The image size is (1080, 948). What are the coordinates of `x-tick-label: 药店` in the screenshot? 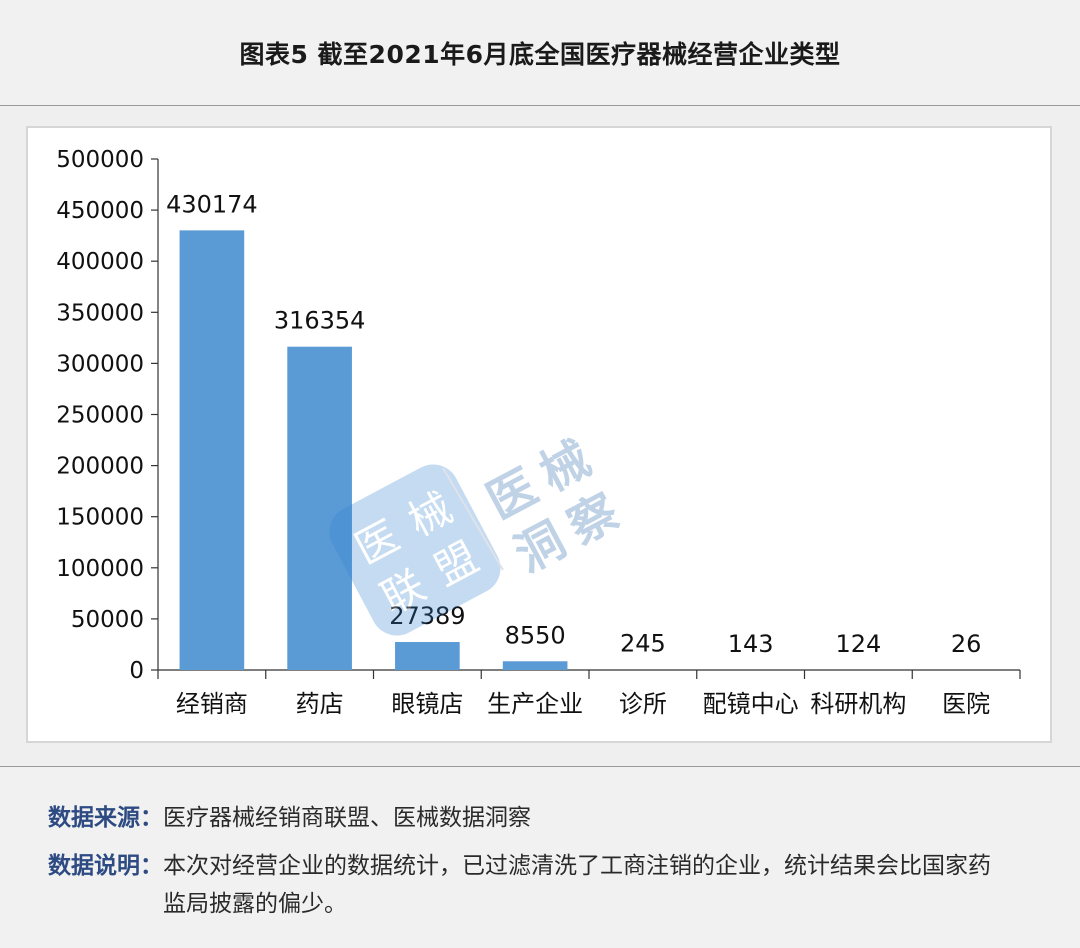 It's located at (320, 704).